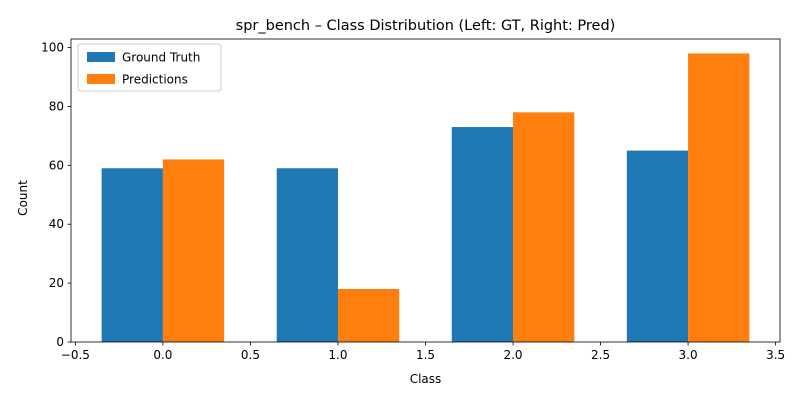 Image resolution: width=800 pixels, height=400 pixels. I want to click on legend-swatch-predictions, so click(101, 79).